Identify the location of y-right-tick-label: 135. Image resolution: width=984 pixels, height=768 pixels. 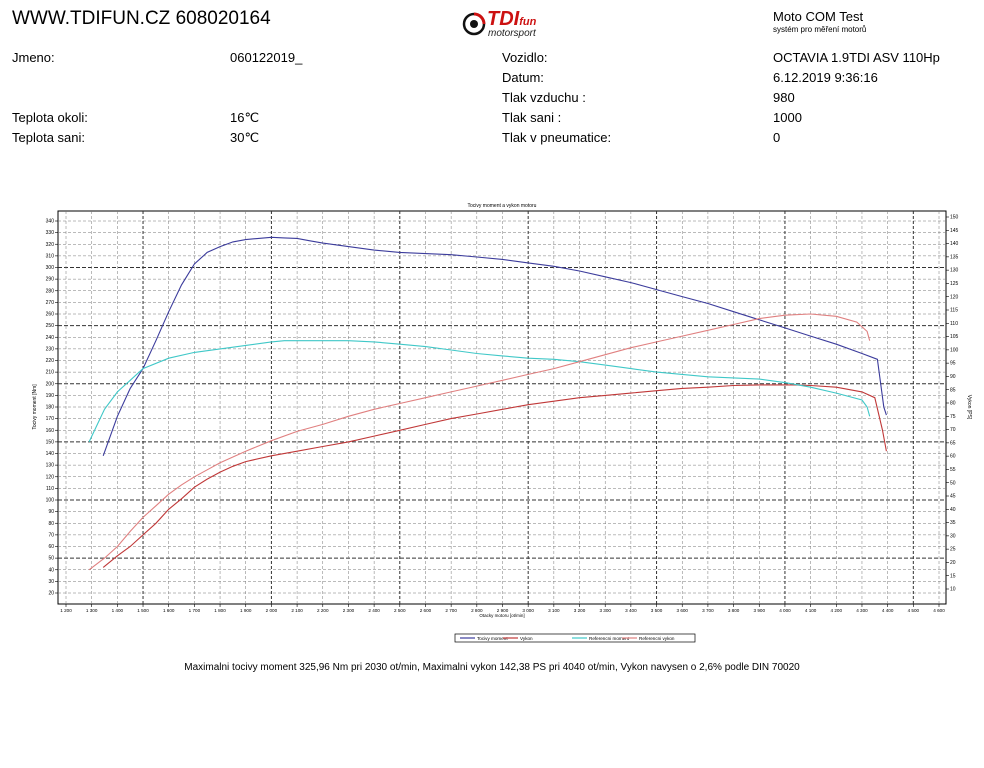
(954, 257).